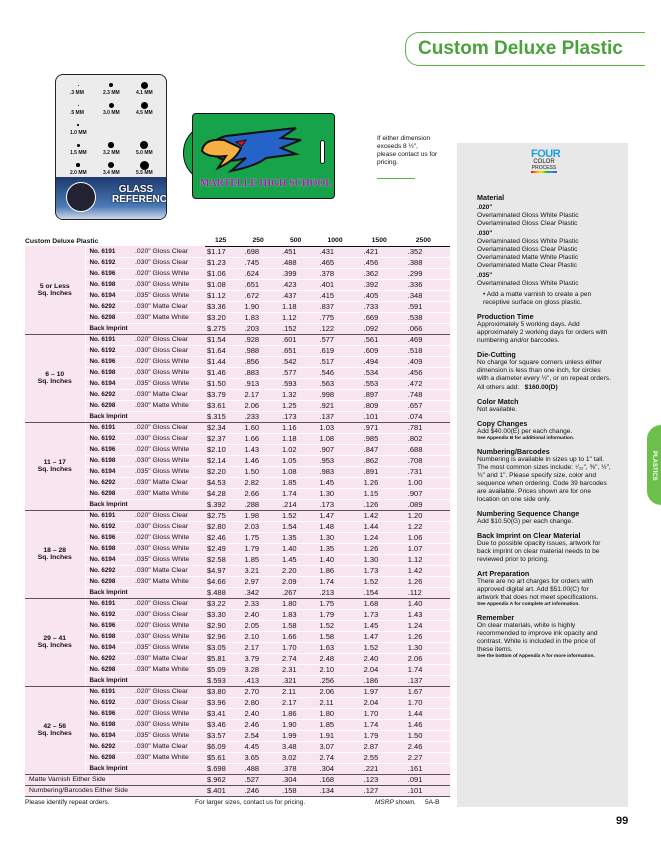  Describe the element at coordinates (115, 780) in the screenshot. I see `option-label: Matte Varnish Either Side` at that location.